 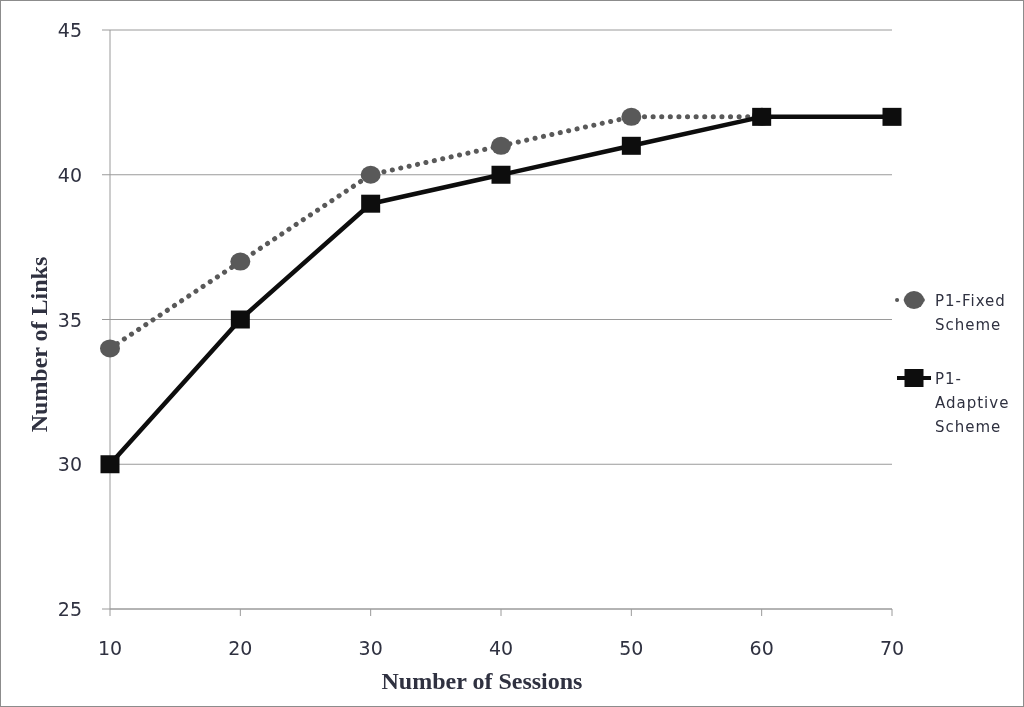 I want to click on y-tick-label: 35, so click(x=69, y=319).